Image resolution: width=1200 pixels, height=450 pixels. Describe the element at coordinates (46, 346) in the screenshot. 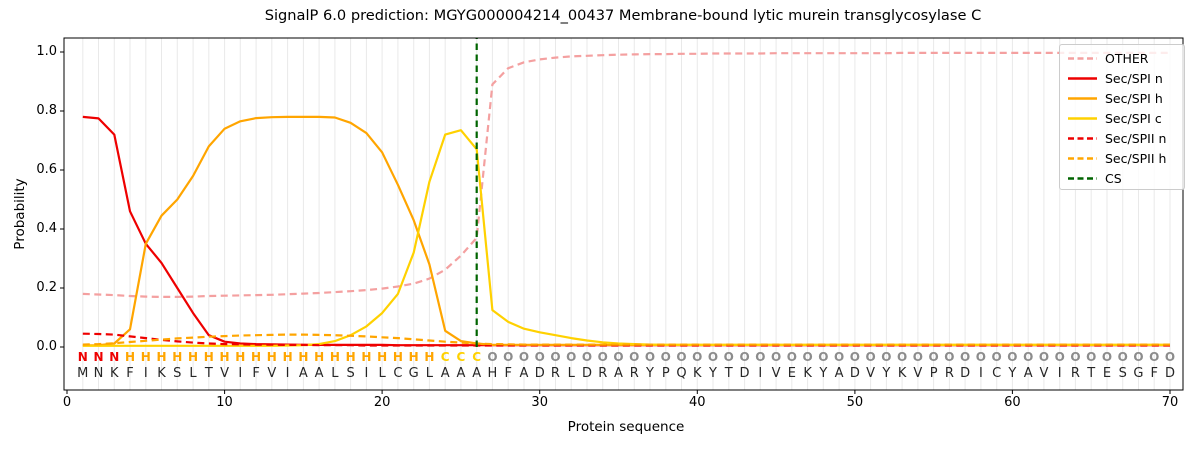

I see `y-tick-label: 0.0` at that location.